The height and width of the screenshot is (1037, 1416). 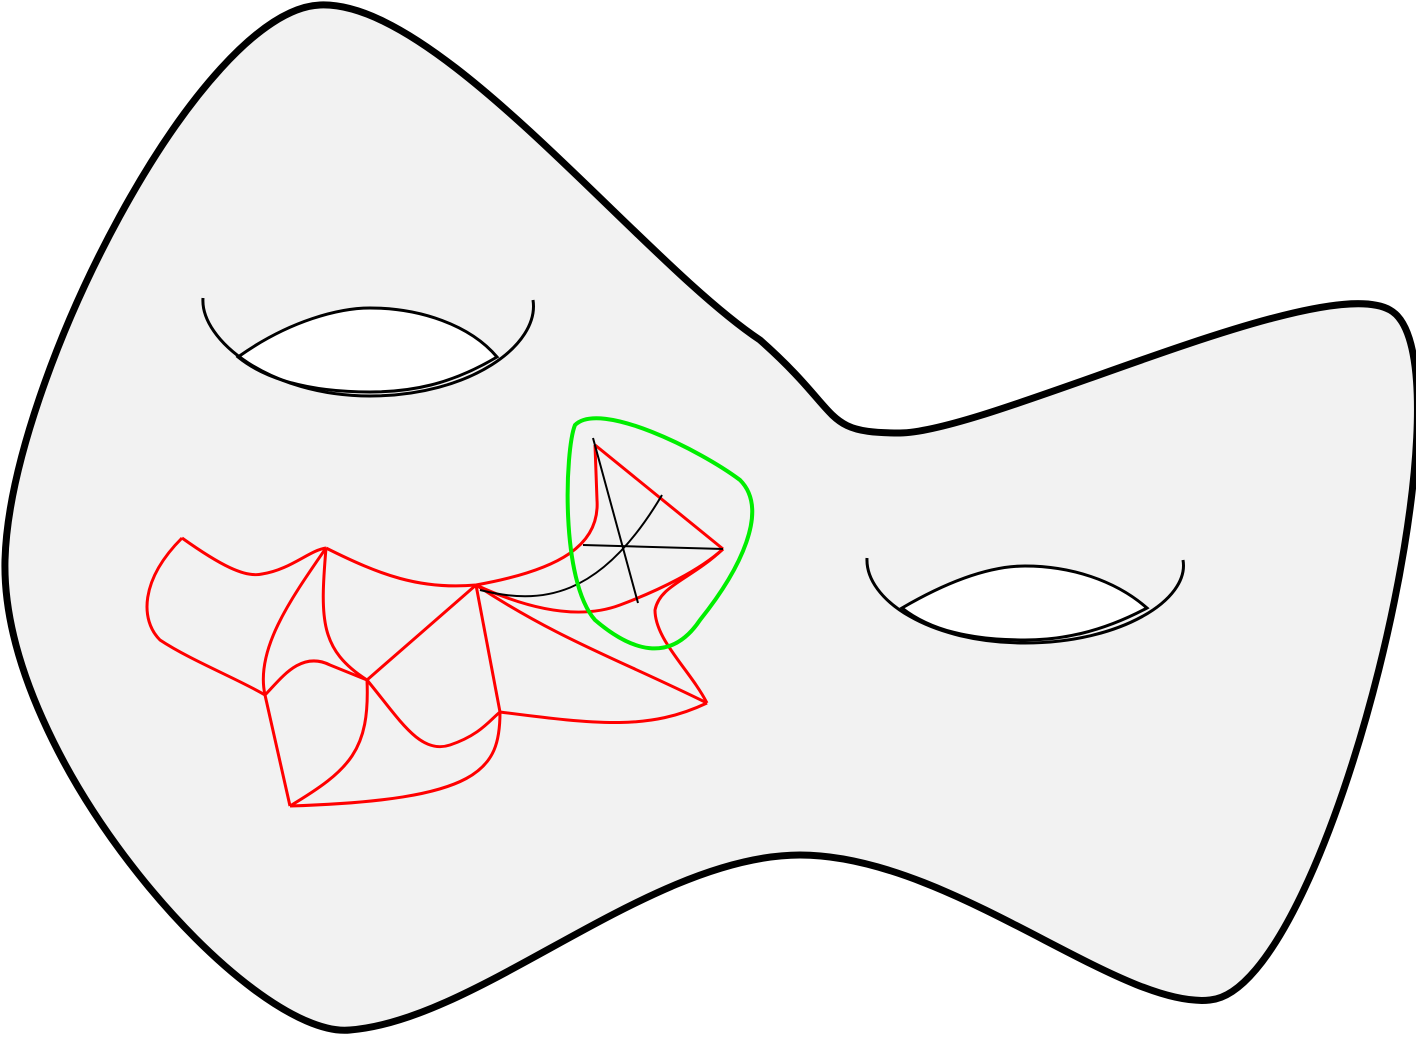 What do you see at coordinates (1025, 601) in the screenshot?
I see `right-hole` at bounding box center [1025, 601].